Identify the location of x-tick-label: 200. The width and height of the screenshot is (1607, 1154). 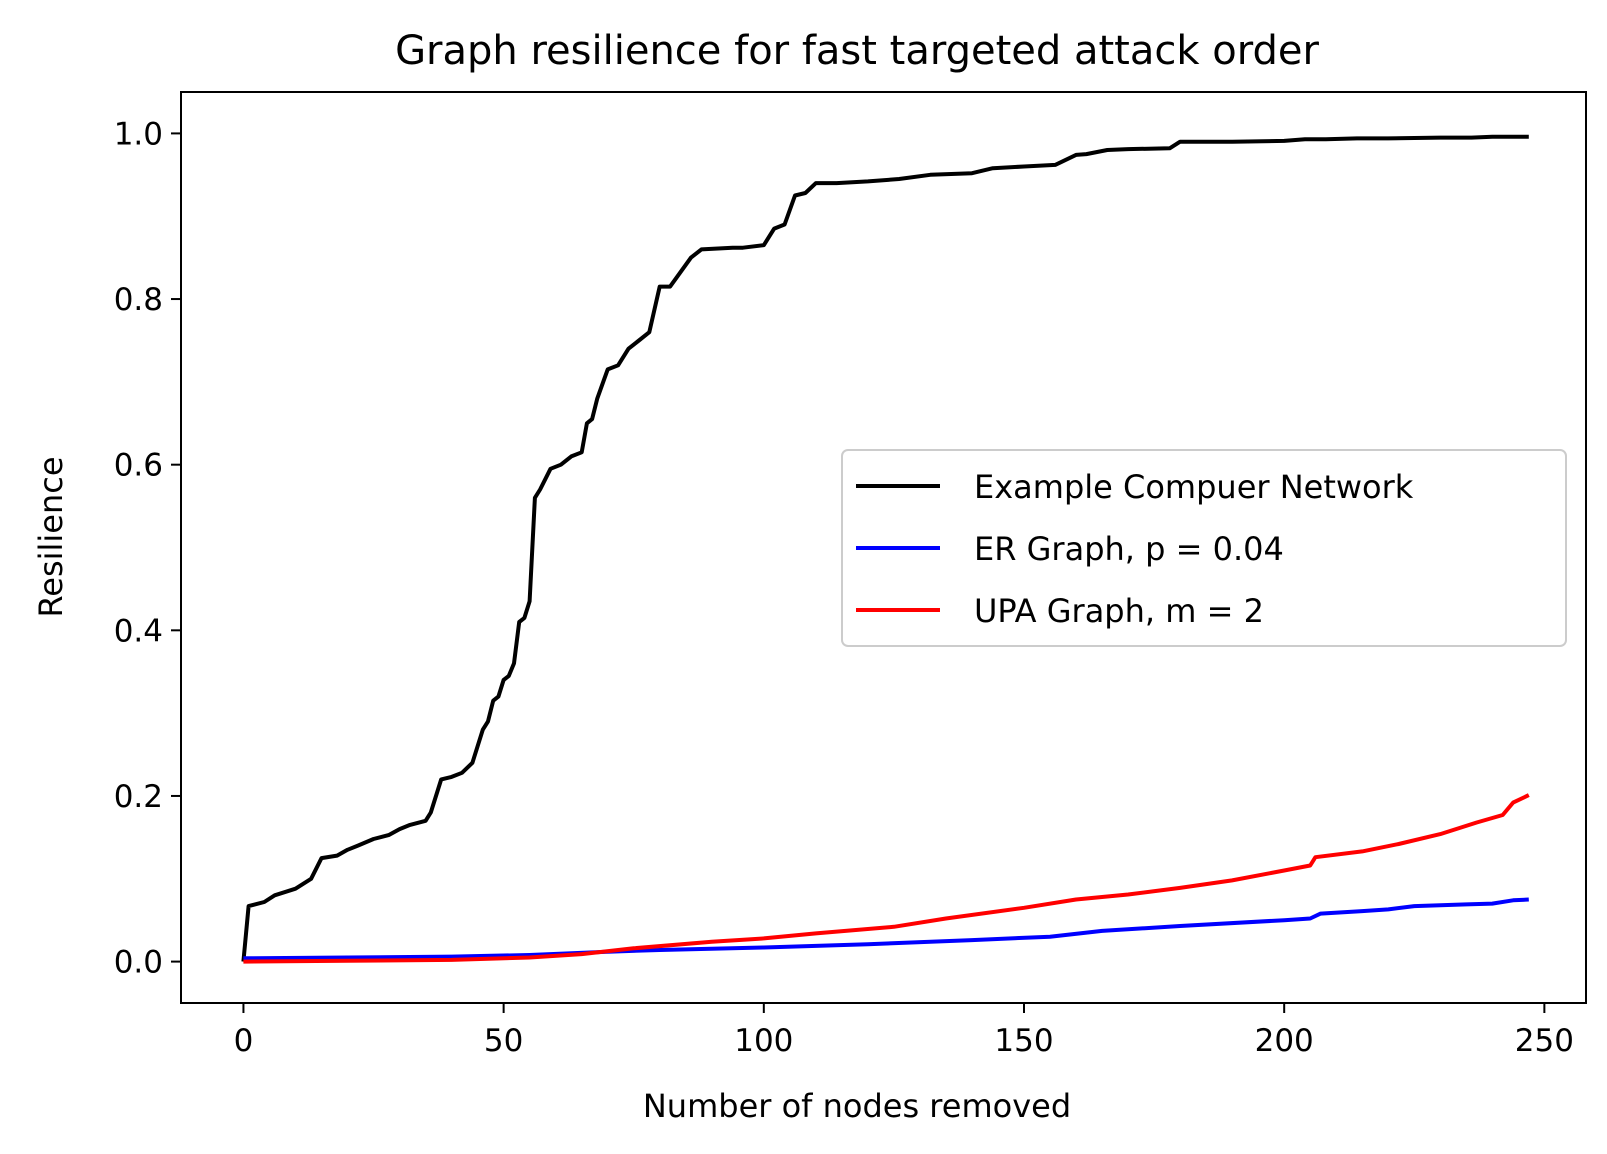
(1284, 1041).